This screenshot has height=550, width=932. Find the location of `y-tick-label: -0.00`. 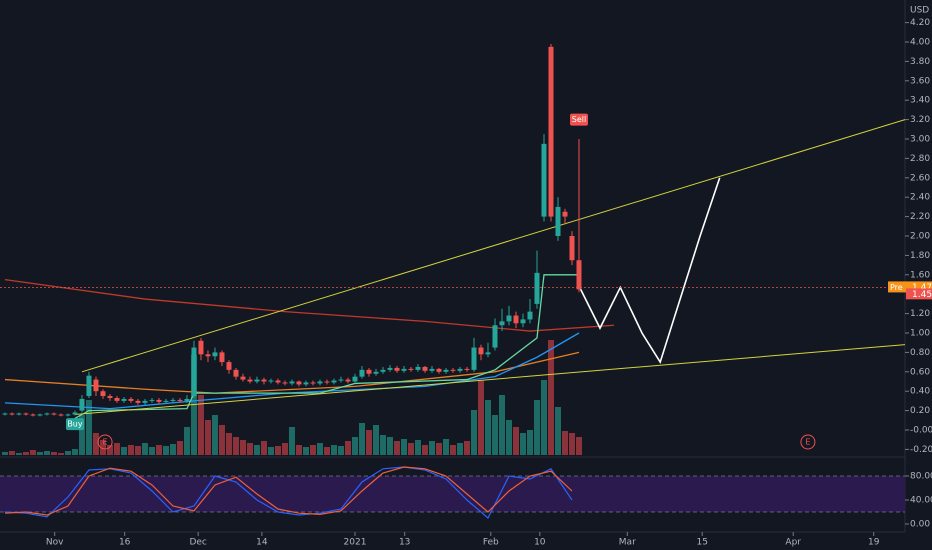

y-tick-label: -0.00 is located at coordinates (921, 431).